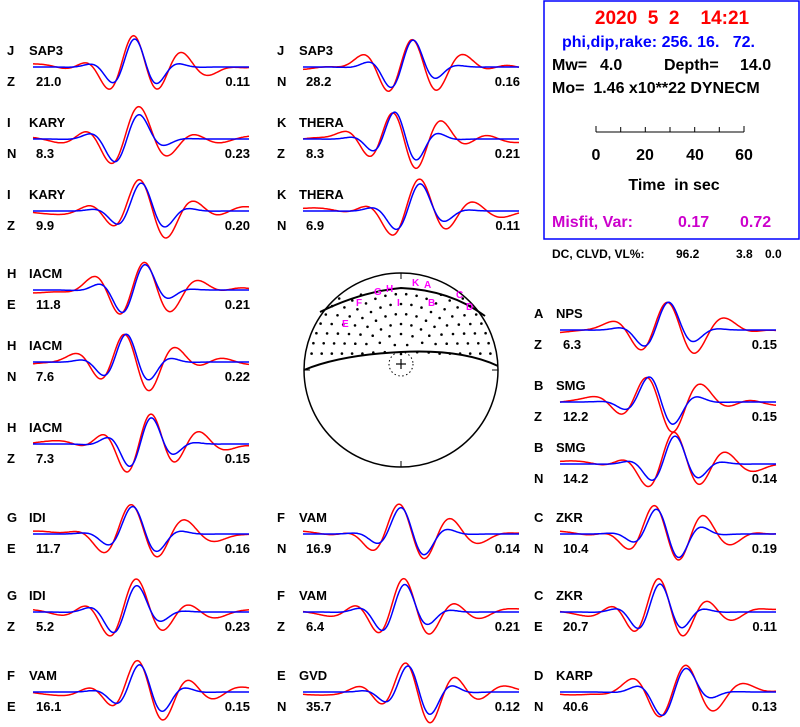 This screenshot has width=800, height=727. Describe the element at coordinates (655, 532) in the screenshot. I see `waveform-panel: C ZKR N 10.4 0.19` at that location.